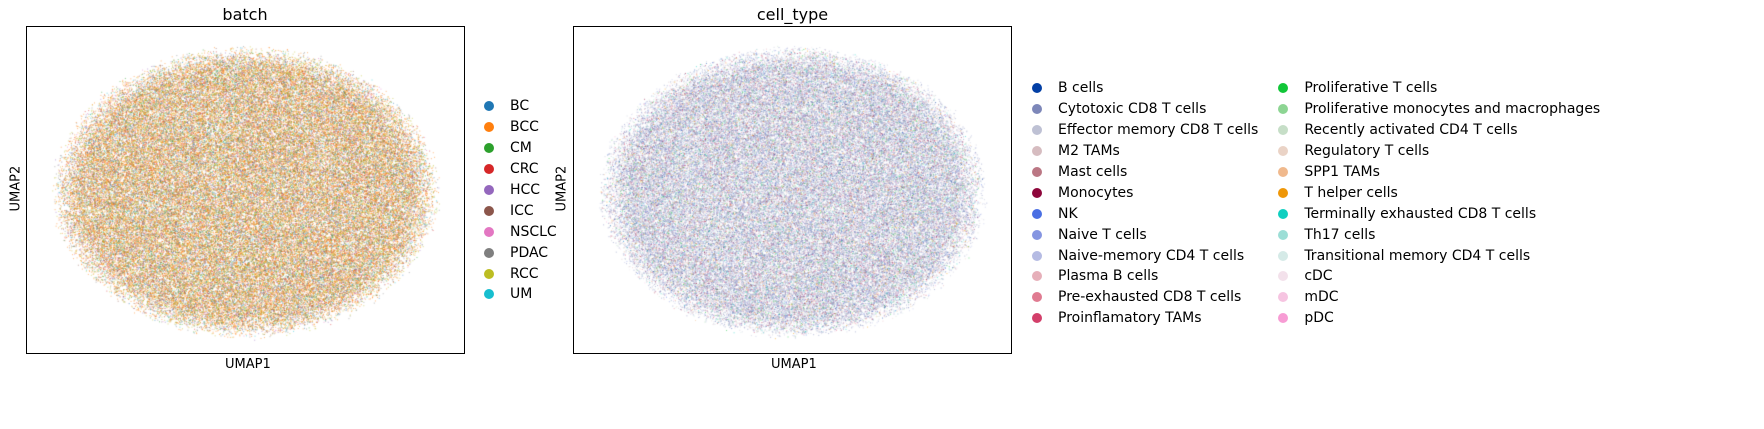  Describe the element at coordinates (1411, 130) in the screenshot. I see `legend-label: Recently activated CD4 T cells` at that location.